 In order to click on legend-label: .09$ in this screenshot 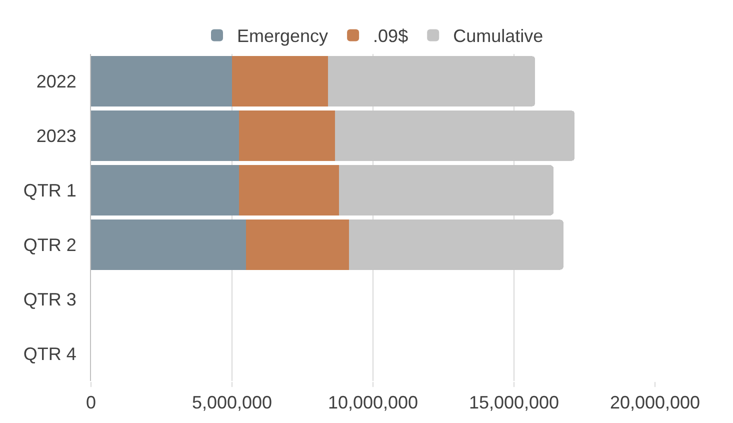, I will do `click(390, 36)`.